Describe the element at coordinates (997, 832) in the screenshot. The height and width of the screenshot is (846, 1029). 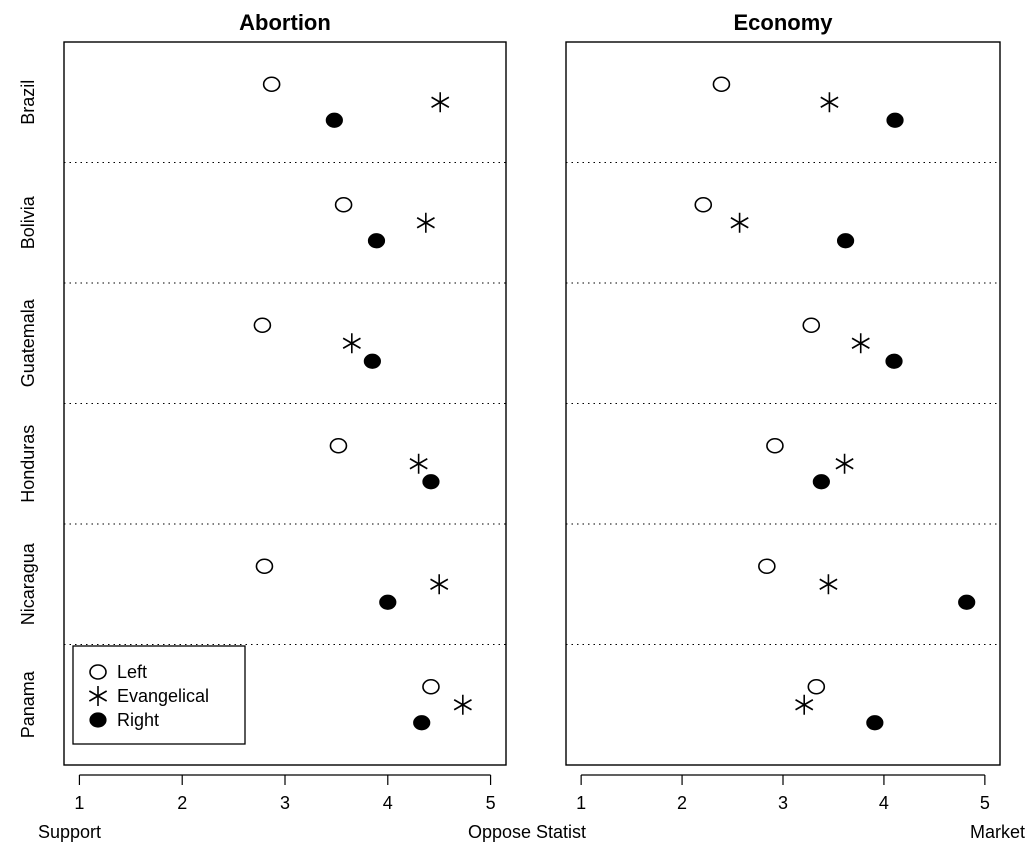
I see `x-high-label-economy: Market` at that location.